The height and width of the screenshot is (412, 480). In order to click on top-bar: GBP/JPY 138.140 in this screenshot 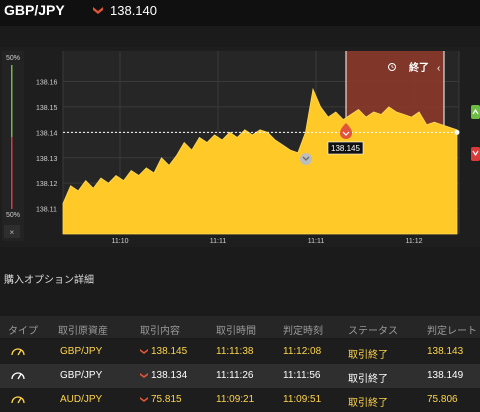, I will do `click(240, 13)`.